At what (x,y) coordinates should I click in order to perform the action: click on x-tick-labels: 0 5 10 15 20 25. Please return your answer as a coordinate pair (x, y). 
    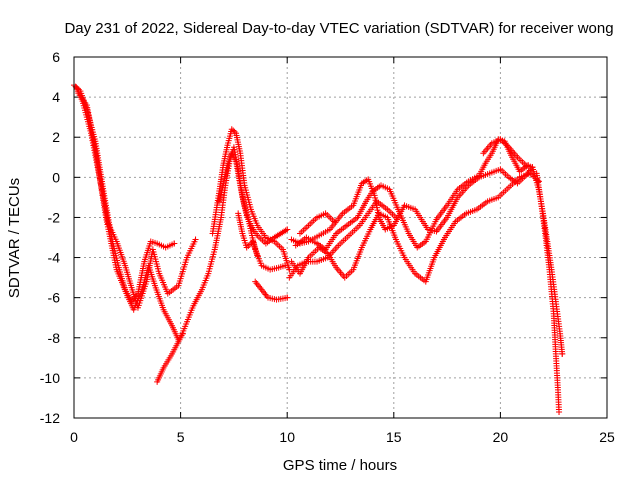
    Looking at the image, I should click on (342, 437).